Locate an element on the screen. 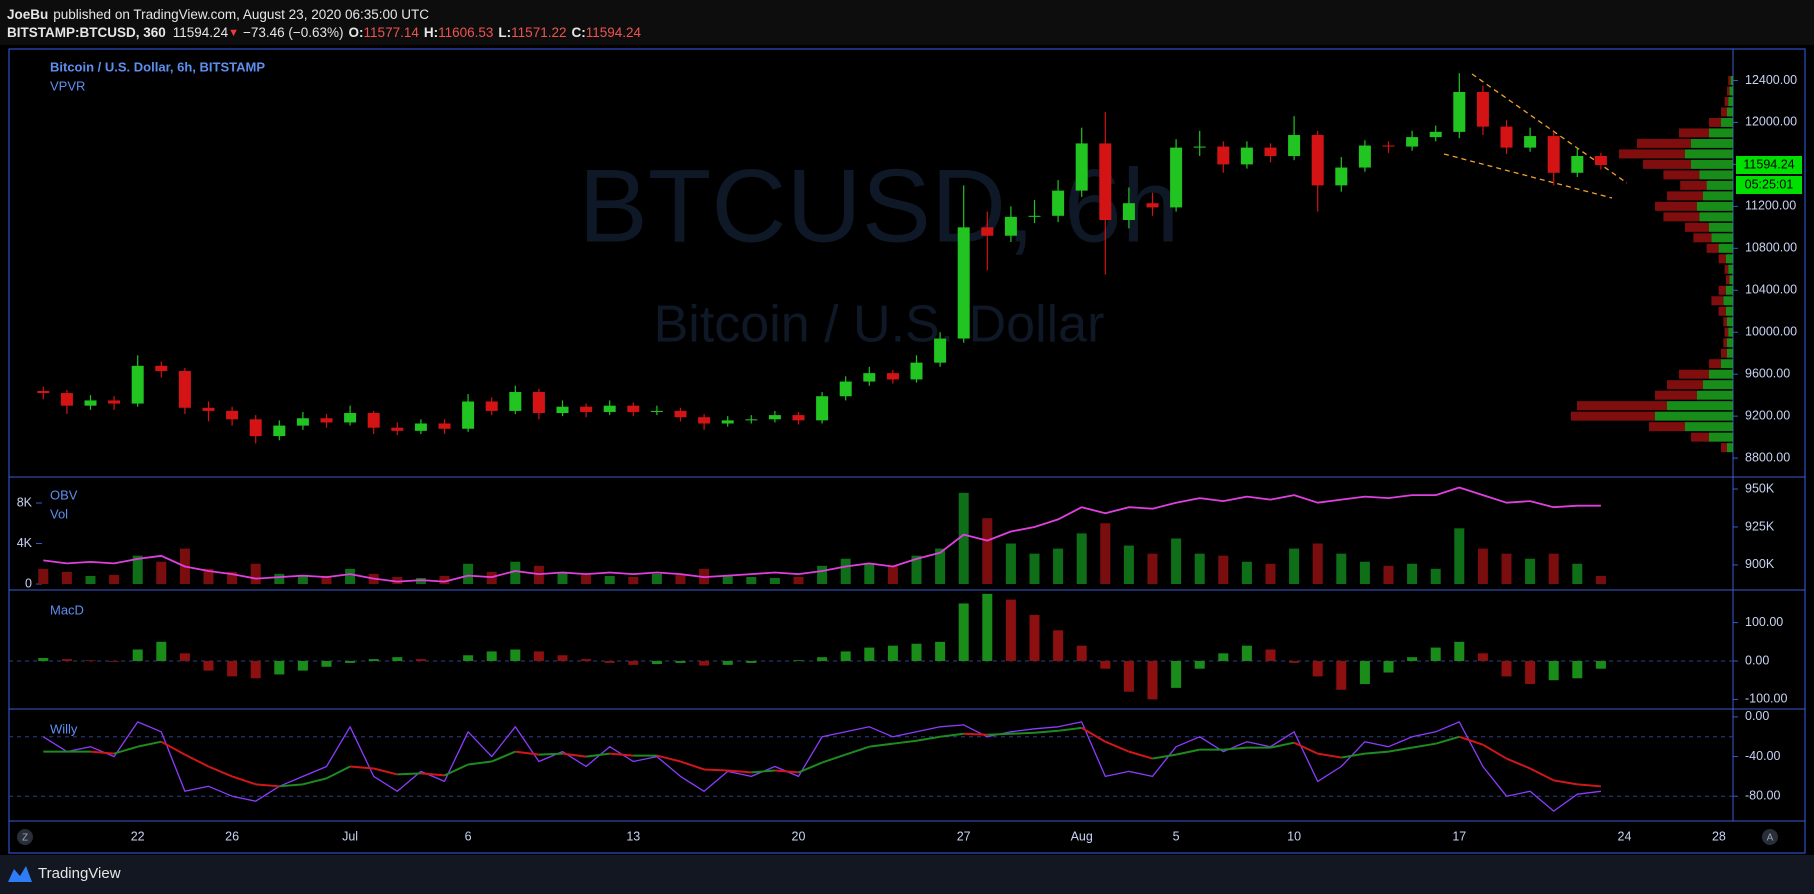  low-label: L: is located at coordinates (504, 32).